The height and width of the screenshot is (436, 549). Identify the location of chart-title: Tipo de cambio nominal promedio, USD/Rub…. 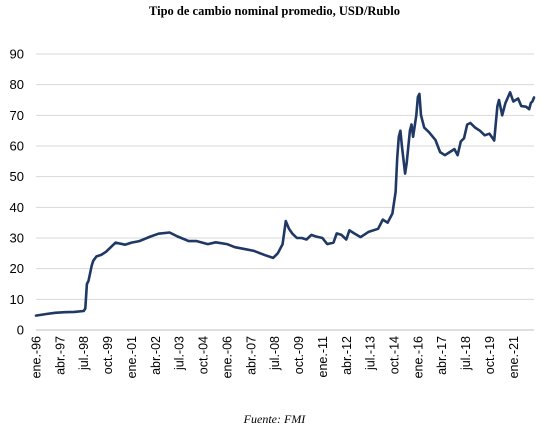
(274, 11).